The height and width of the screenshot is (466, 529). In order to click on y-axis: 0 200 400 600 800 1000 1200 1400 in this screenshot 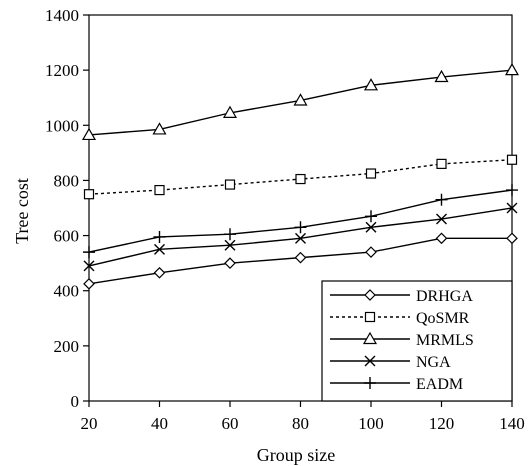, I will do `click(67, 208)`.